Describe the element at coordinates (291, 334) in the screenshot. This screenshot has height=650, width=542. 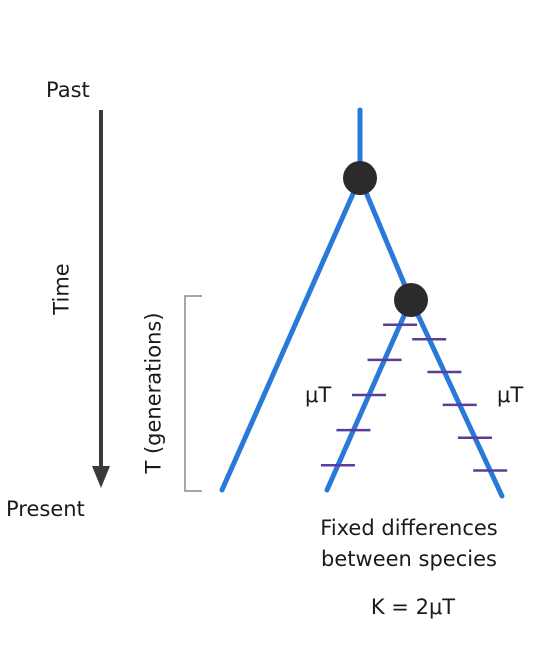
I see `outgroup-branch` at that location.